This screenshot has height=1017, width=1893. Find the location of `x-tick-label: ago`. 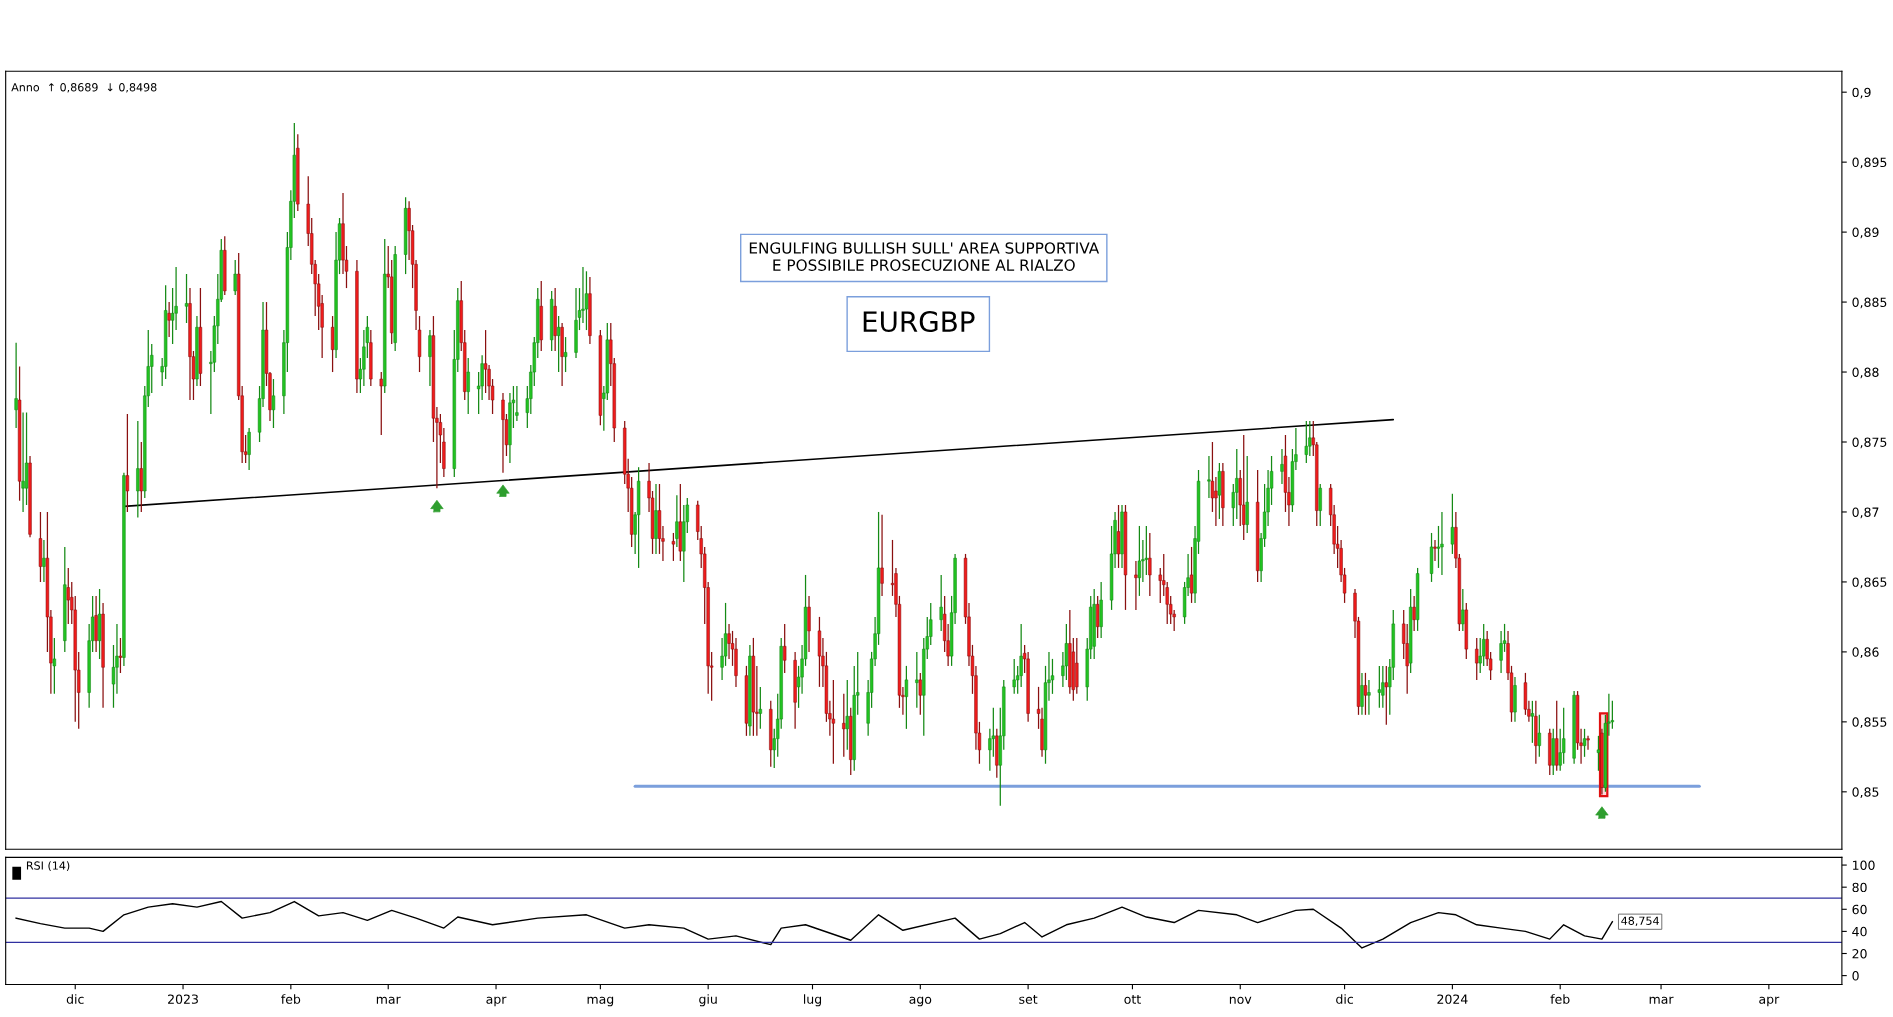

x-tick-label: ago is located at coordinates (920, 1001).